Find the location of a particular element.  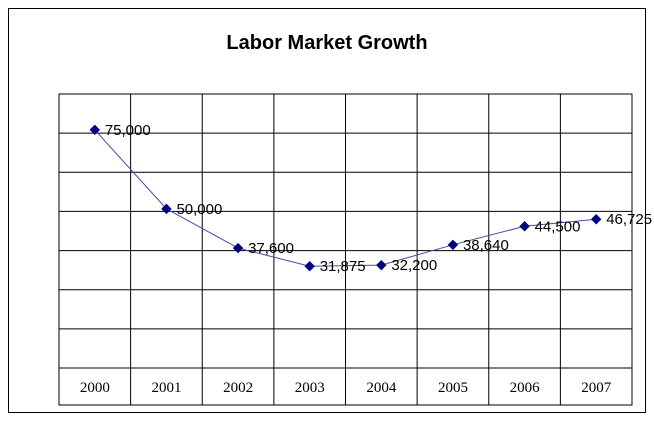

x-tick-label: 2006 is located at coordinates (525, 388).